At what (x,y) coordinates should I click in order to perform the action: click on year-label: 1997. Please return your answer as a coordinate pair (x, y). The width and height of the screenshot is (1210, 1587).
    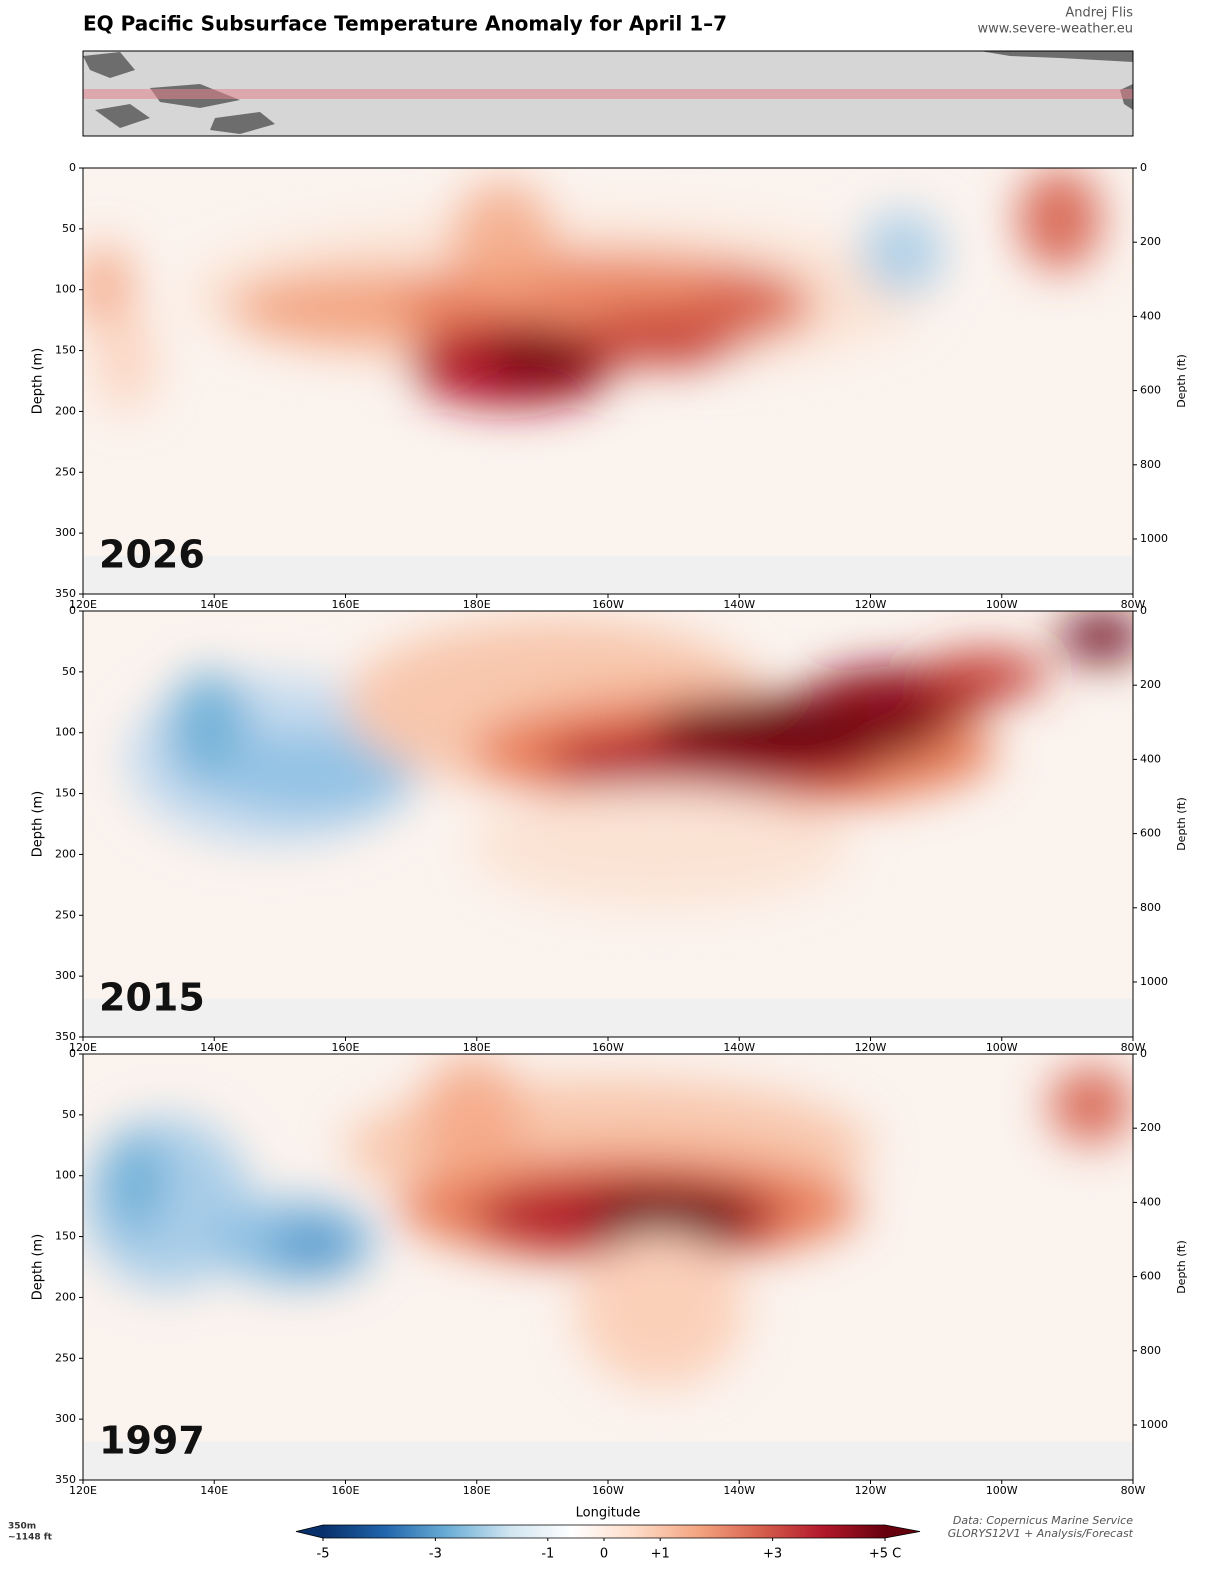
    Looking at the image, I should click on (152, 1441).